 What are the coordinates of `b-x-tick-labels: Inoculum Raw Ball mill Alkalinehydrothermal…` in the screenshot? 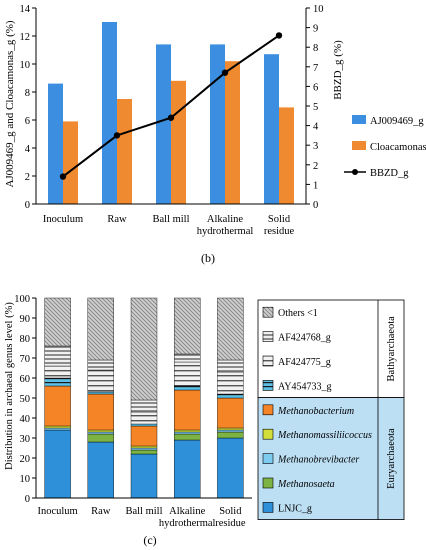 It's located at (169, 225).